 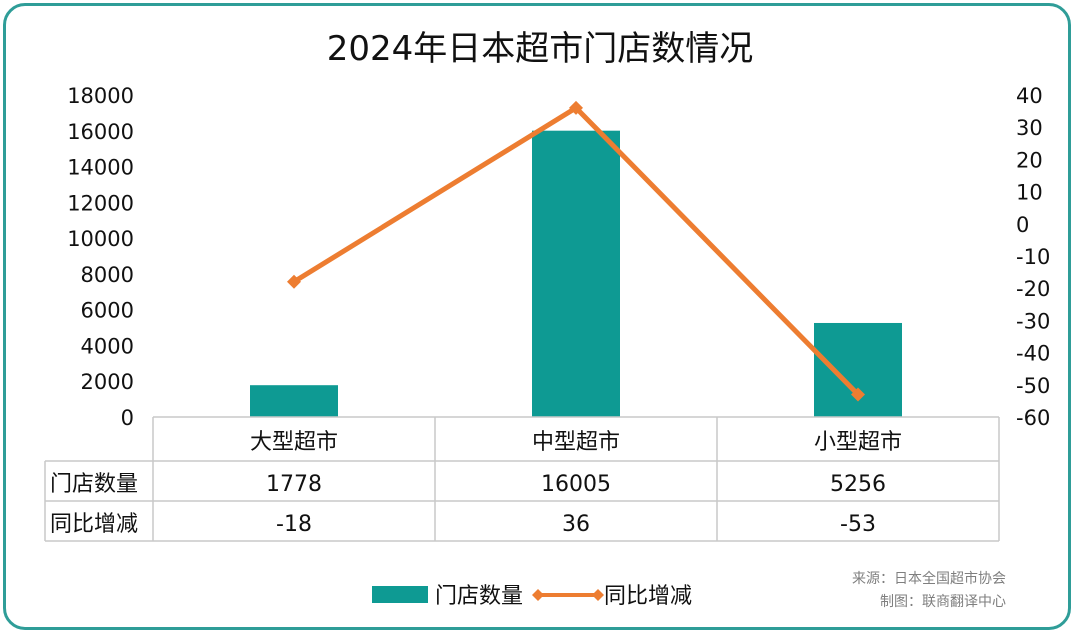 I want to click on right-tick-label: 20, so click(x=1029, y=160).